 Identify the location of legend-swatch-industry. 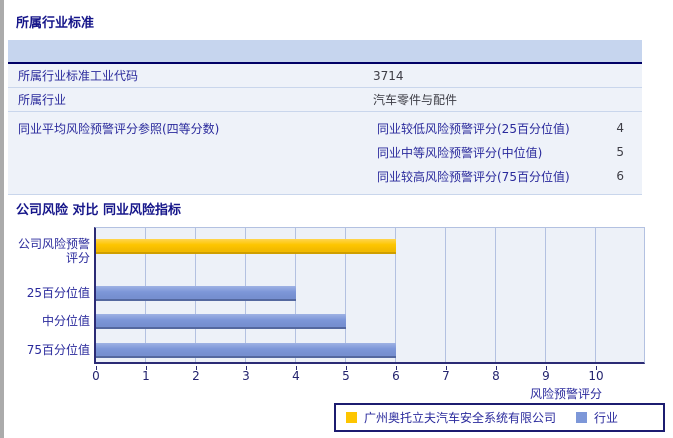
(582, 417).